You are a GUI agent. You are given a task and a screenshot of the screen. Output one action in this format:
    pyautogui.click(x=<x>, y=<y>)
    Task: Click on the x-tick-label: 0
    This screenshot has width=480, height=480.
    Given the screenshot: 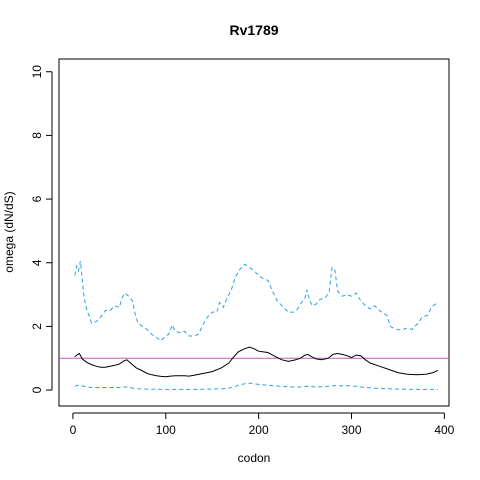 What is the action you would take?
    pyautogui.click(x=73, y=430)
    